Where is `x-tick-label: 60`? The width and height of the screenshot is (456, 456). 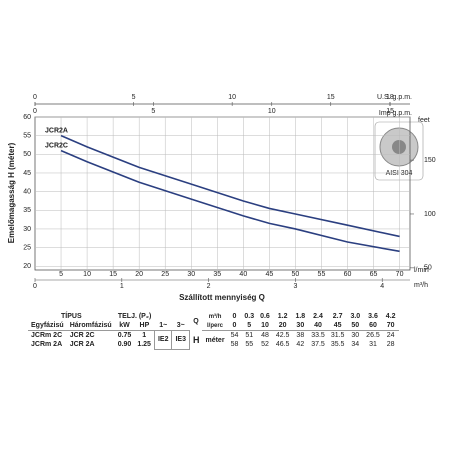 x-tick-label: 60 is located at coordinates (348, 274).